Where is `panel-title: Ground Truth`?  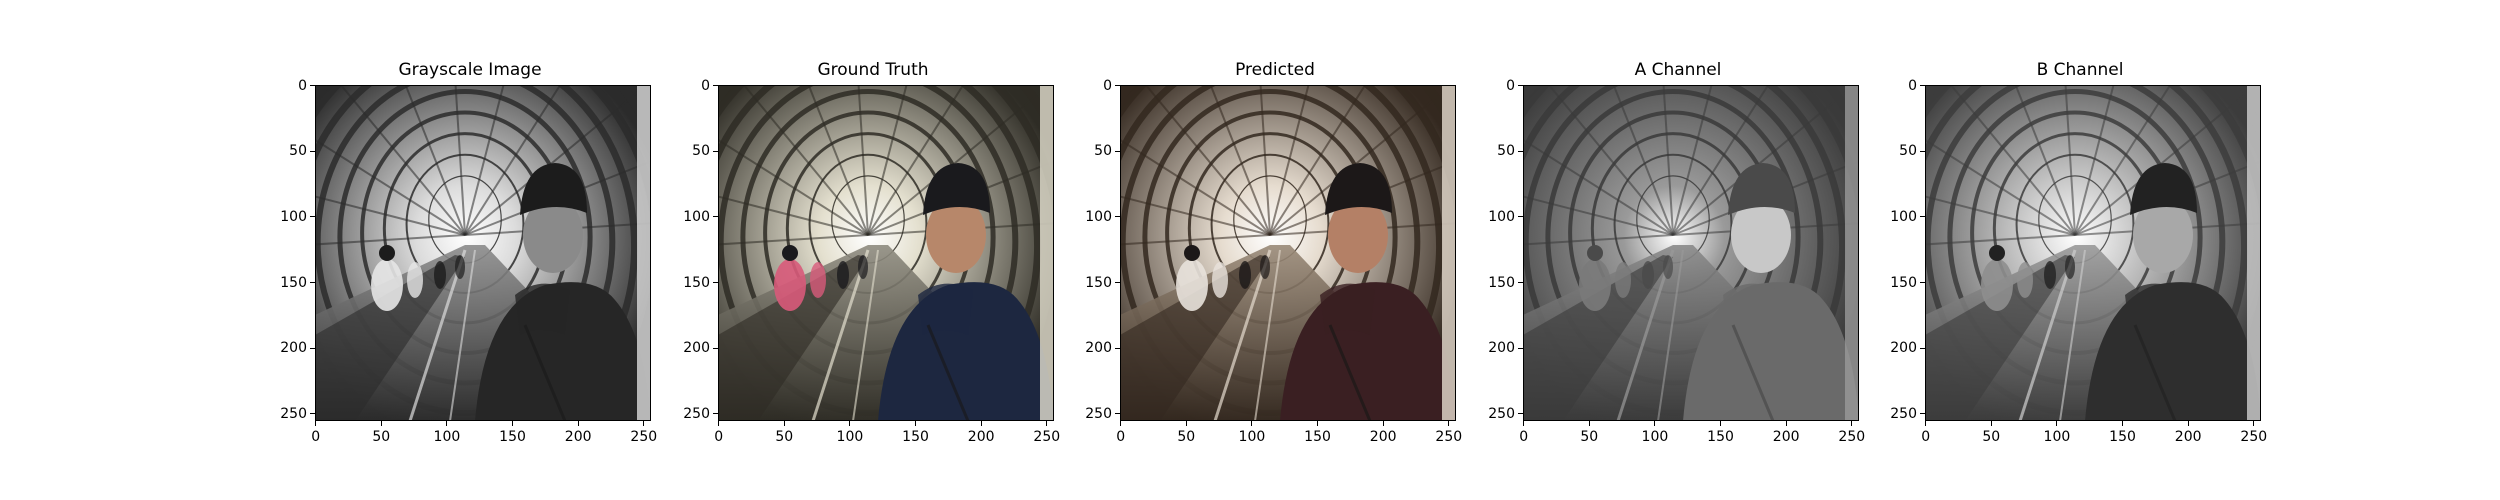
panel-title: Ground Truth is located at coordinates (873, 70).